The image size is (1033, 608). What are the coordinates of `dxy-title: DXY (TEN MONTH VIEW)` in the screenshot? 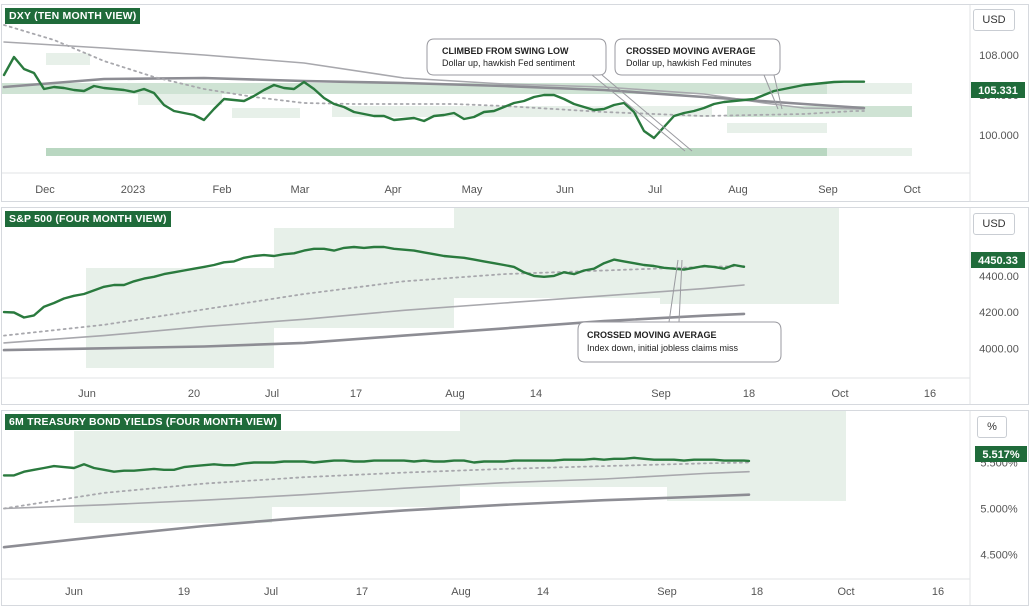 It's located at (73, 16).